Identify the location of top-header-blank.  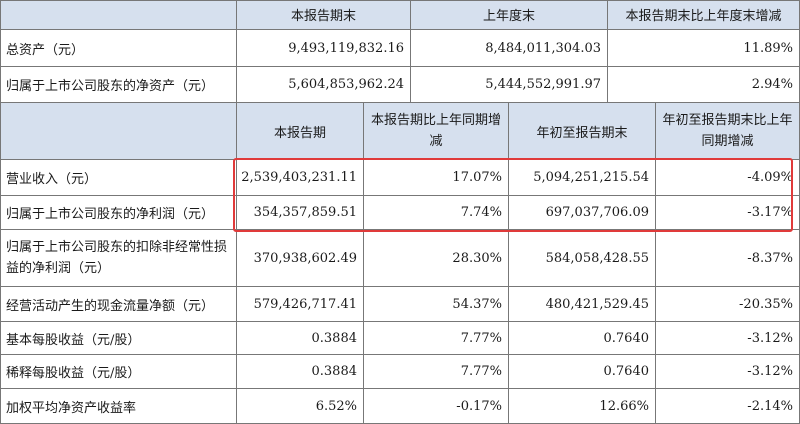
(118, 15).